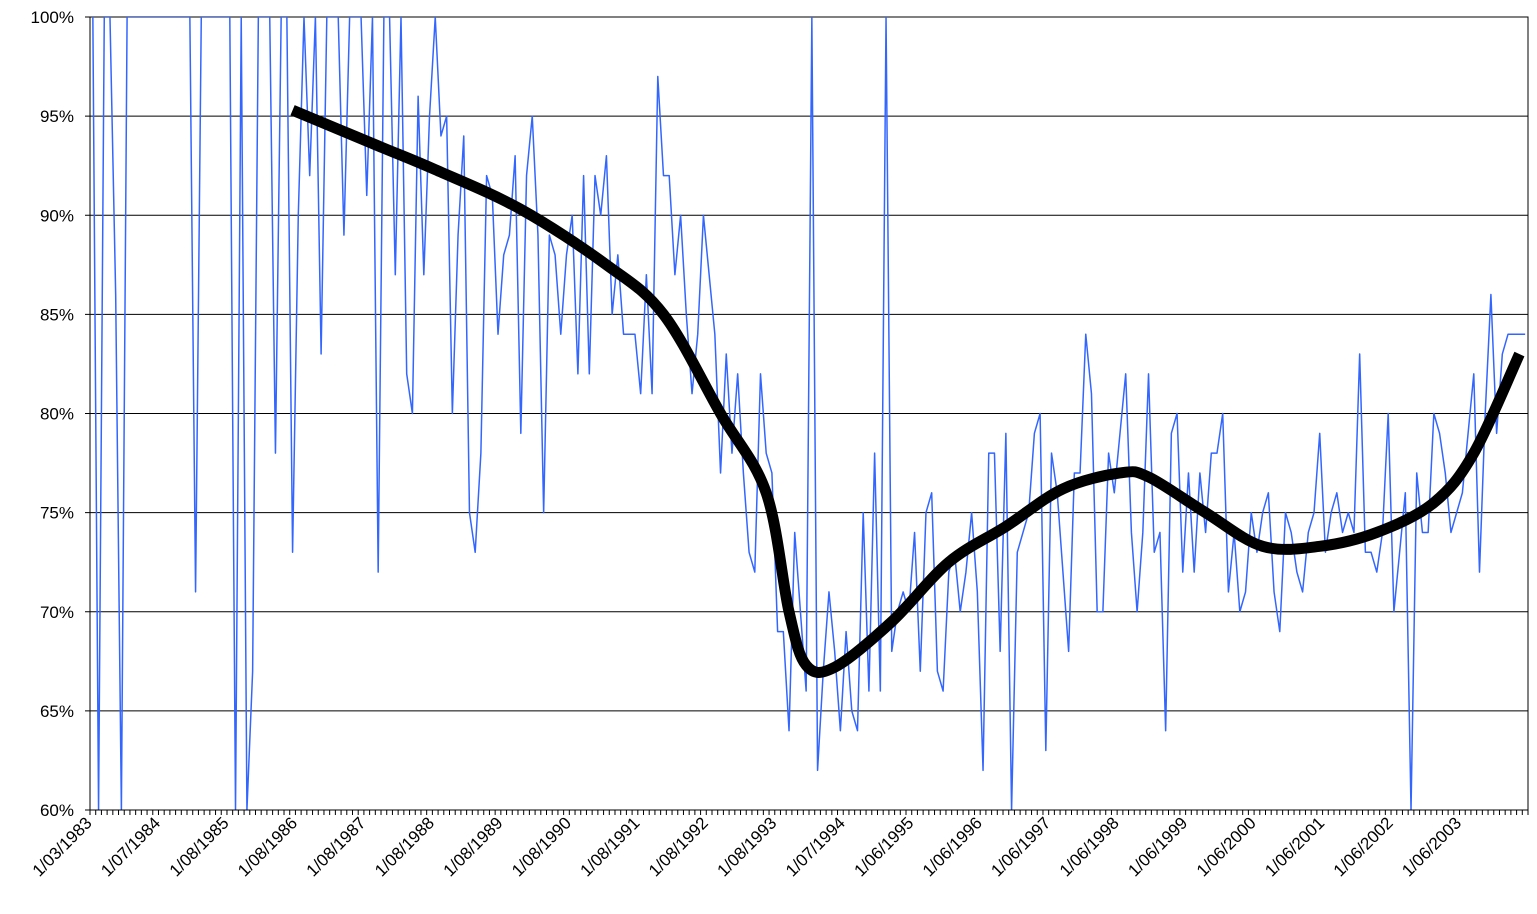 The width and height of the screenshot is (1537, 914). What do you see at coordinates (815, 846) in the screenshot?
I see `x-tick-label: 1/07/1994` at bounding box center [815, 846].